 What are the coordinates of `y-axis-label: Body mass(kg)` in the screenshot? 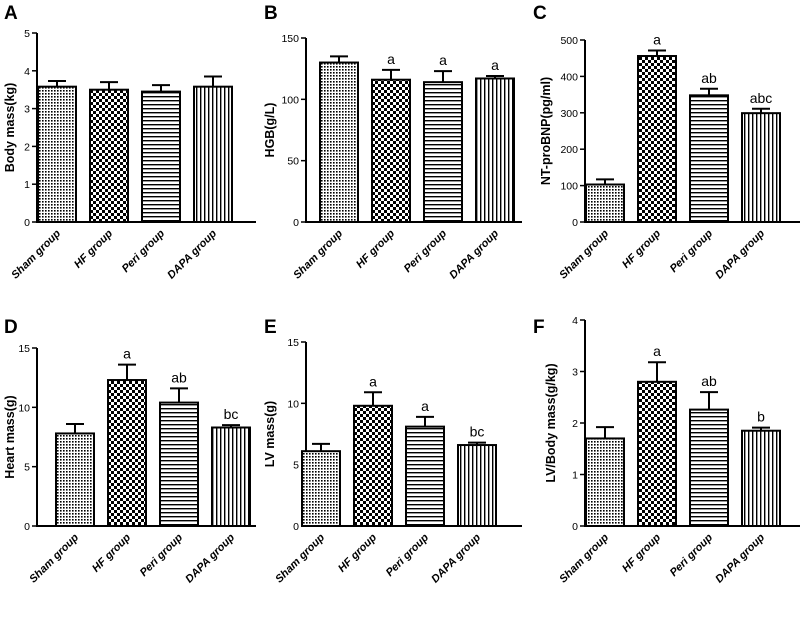 It's located at (10, 128).